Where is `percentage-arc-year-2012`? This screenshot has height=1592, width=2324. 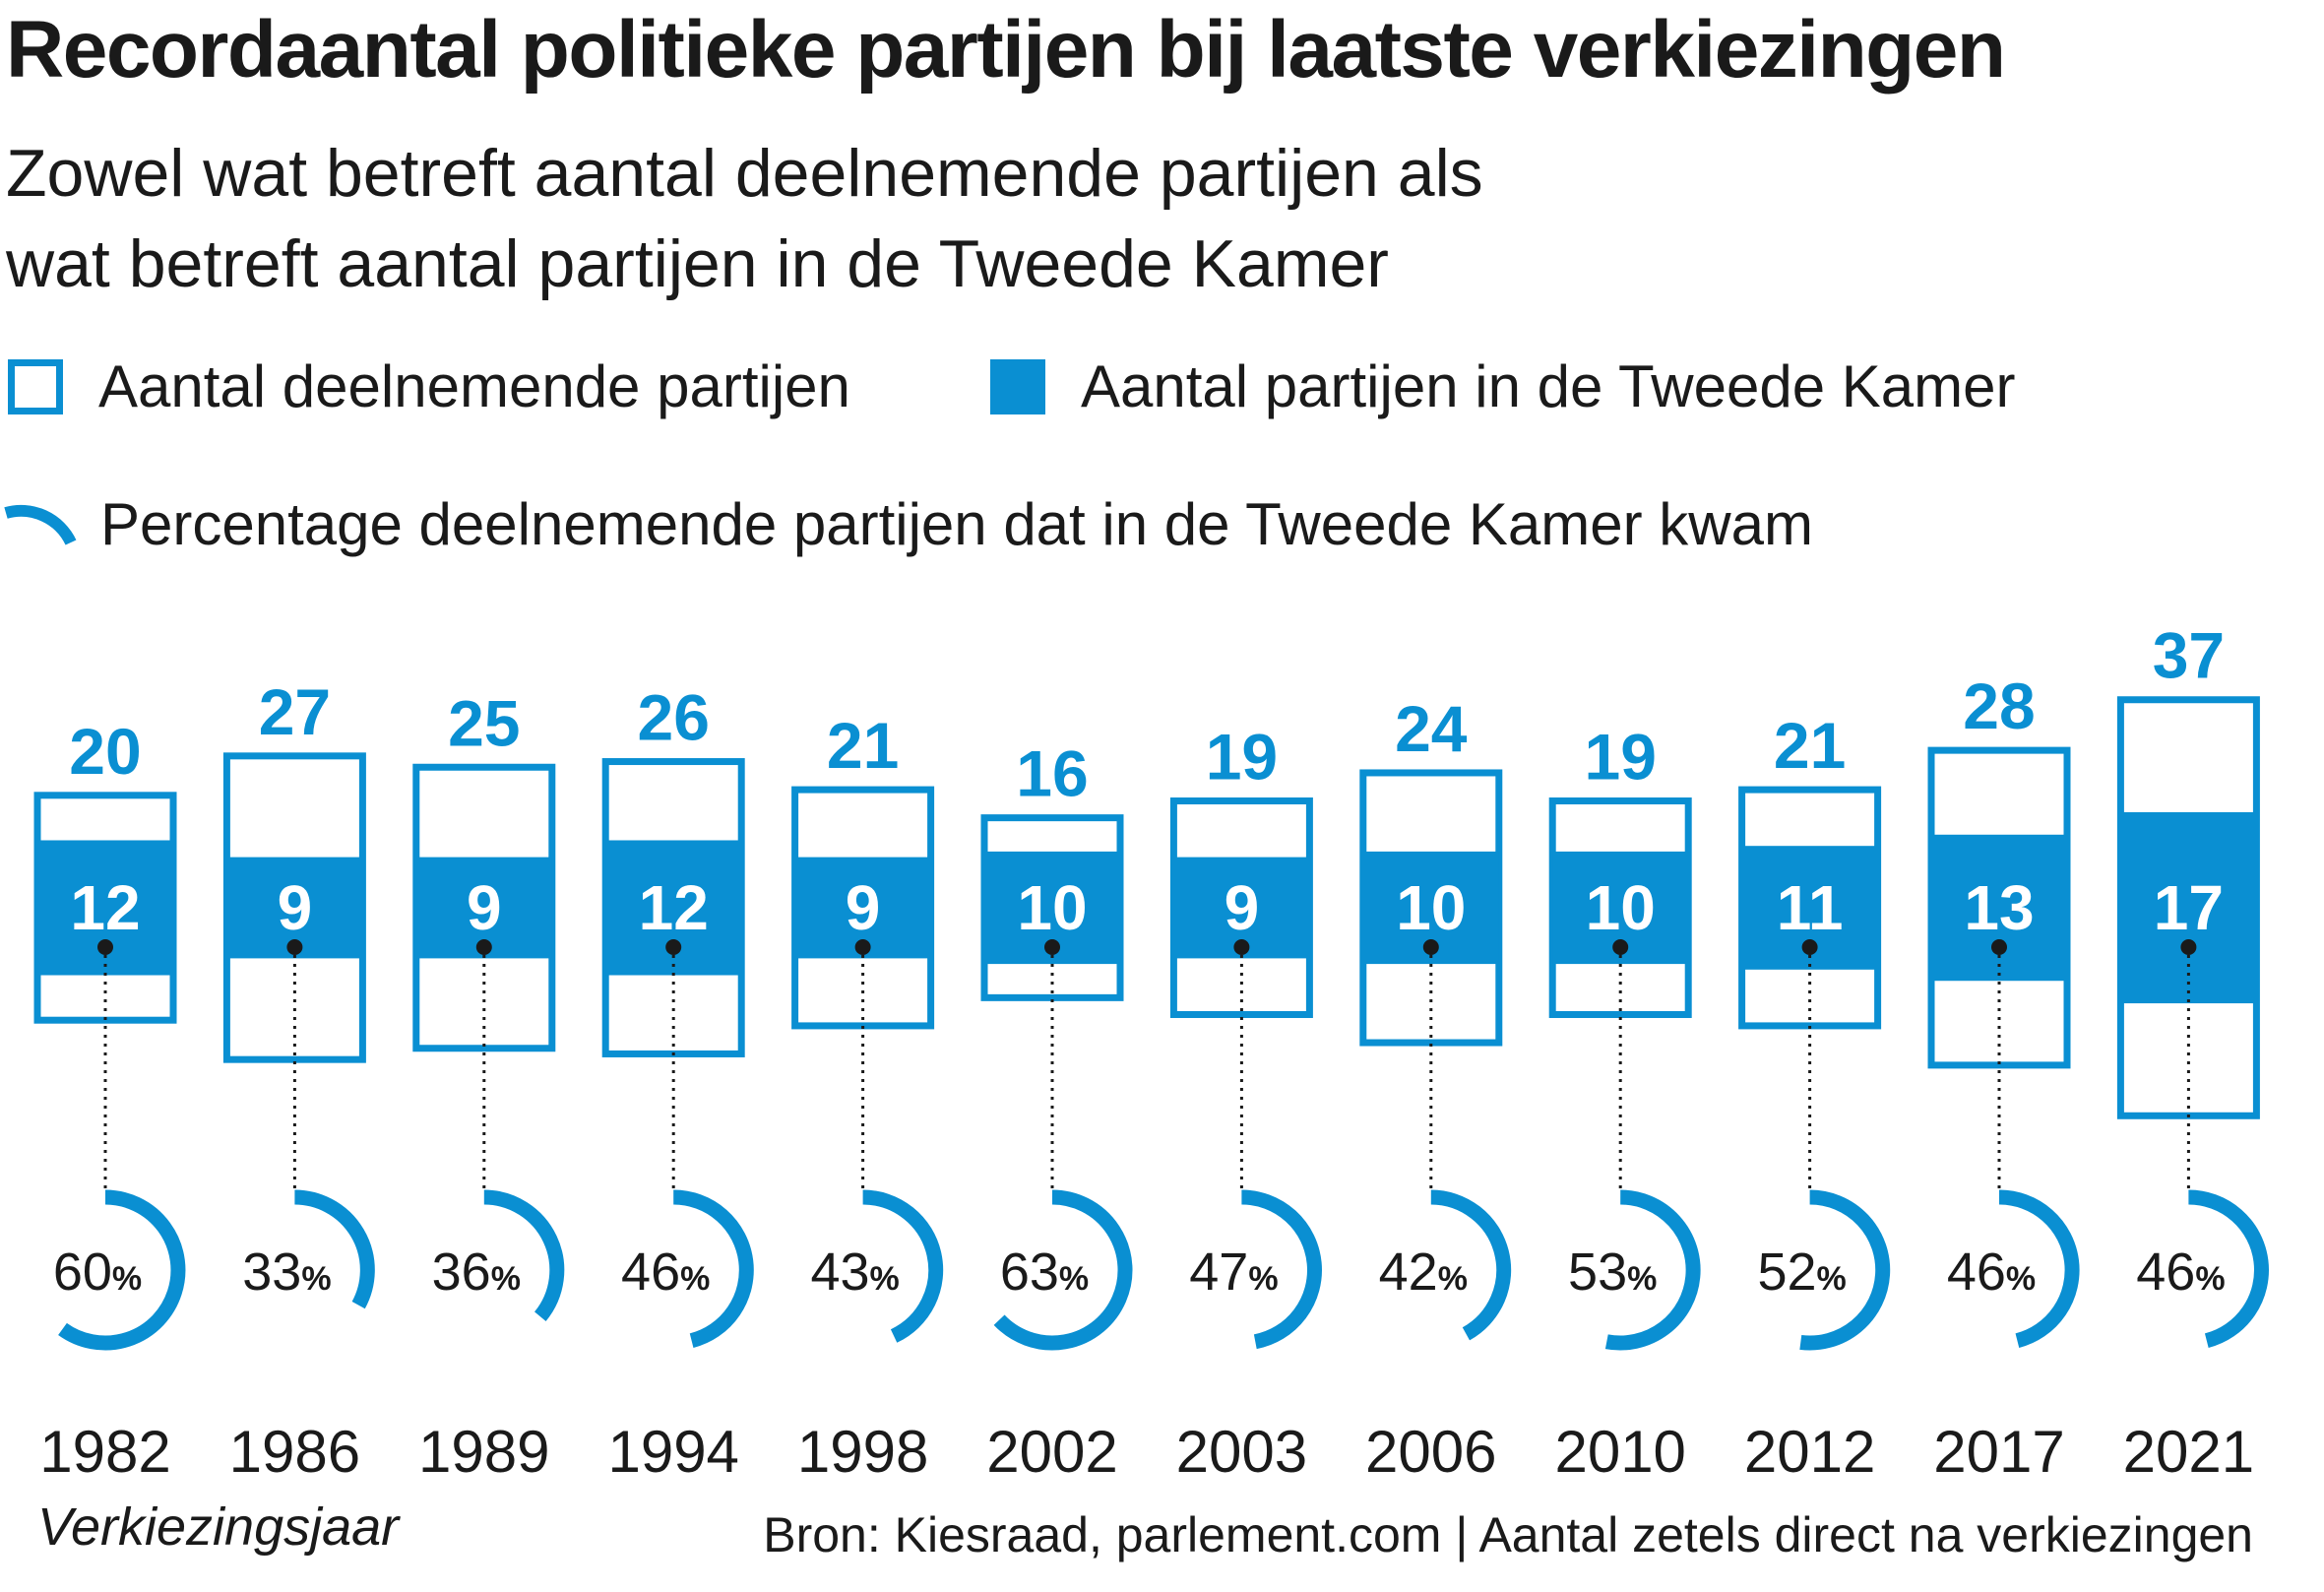
percentage-arc-year-2012 is located at coordinates (1845, 1270).